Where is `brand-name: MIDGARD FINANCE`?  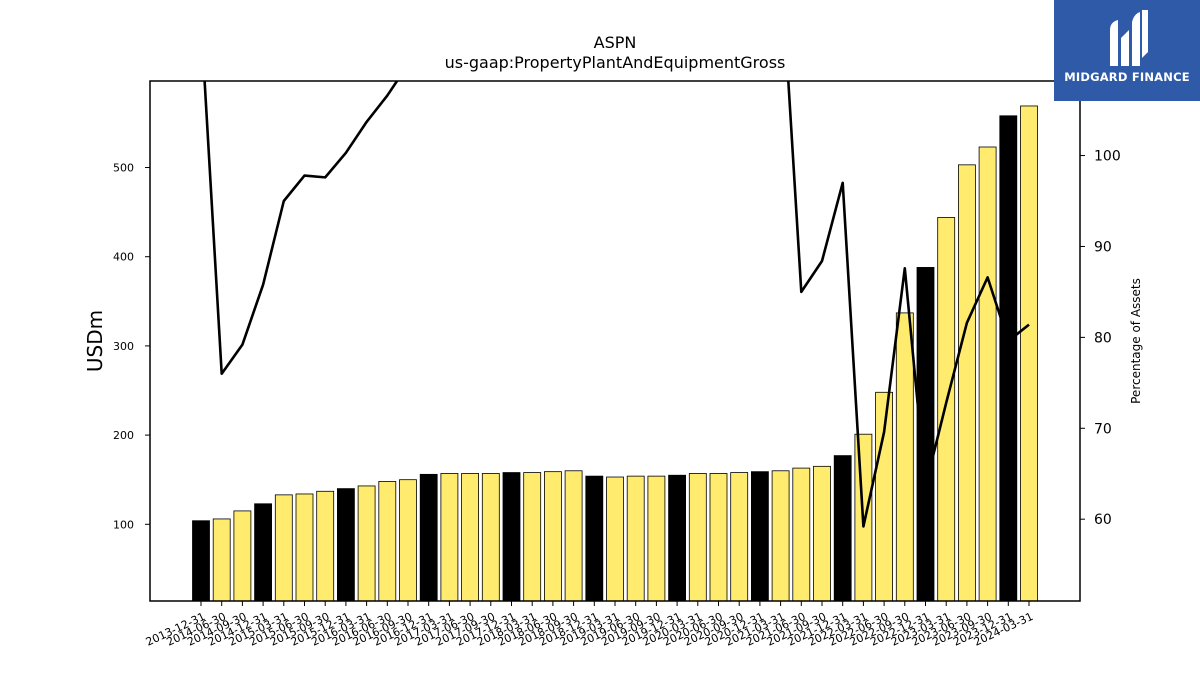
brand-name: MIDGARD FINANCE is located at coordinates (1127, 77).